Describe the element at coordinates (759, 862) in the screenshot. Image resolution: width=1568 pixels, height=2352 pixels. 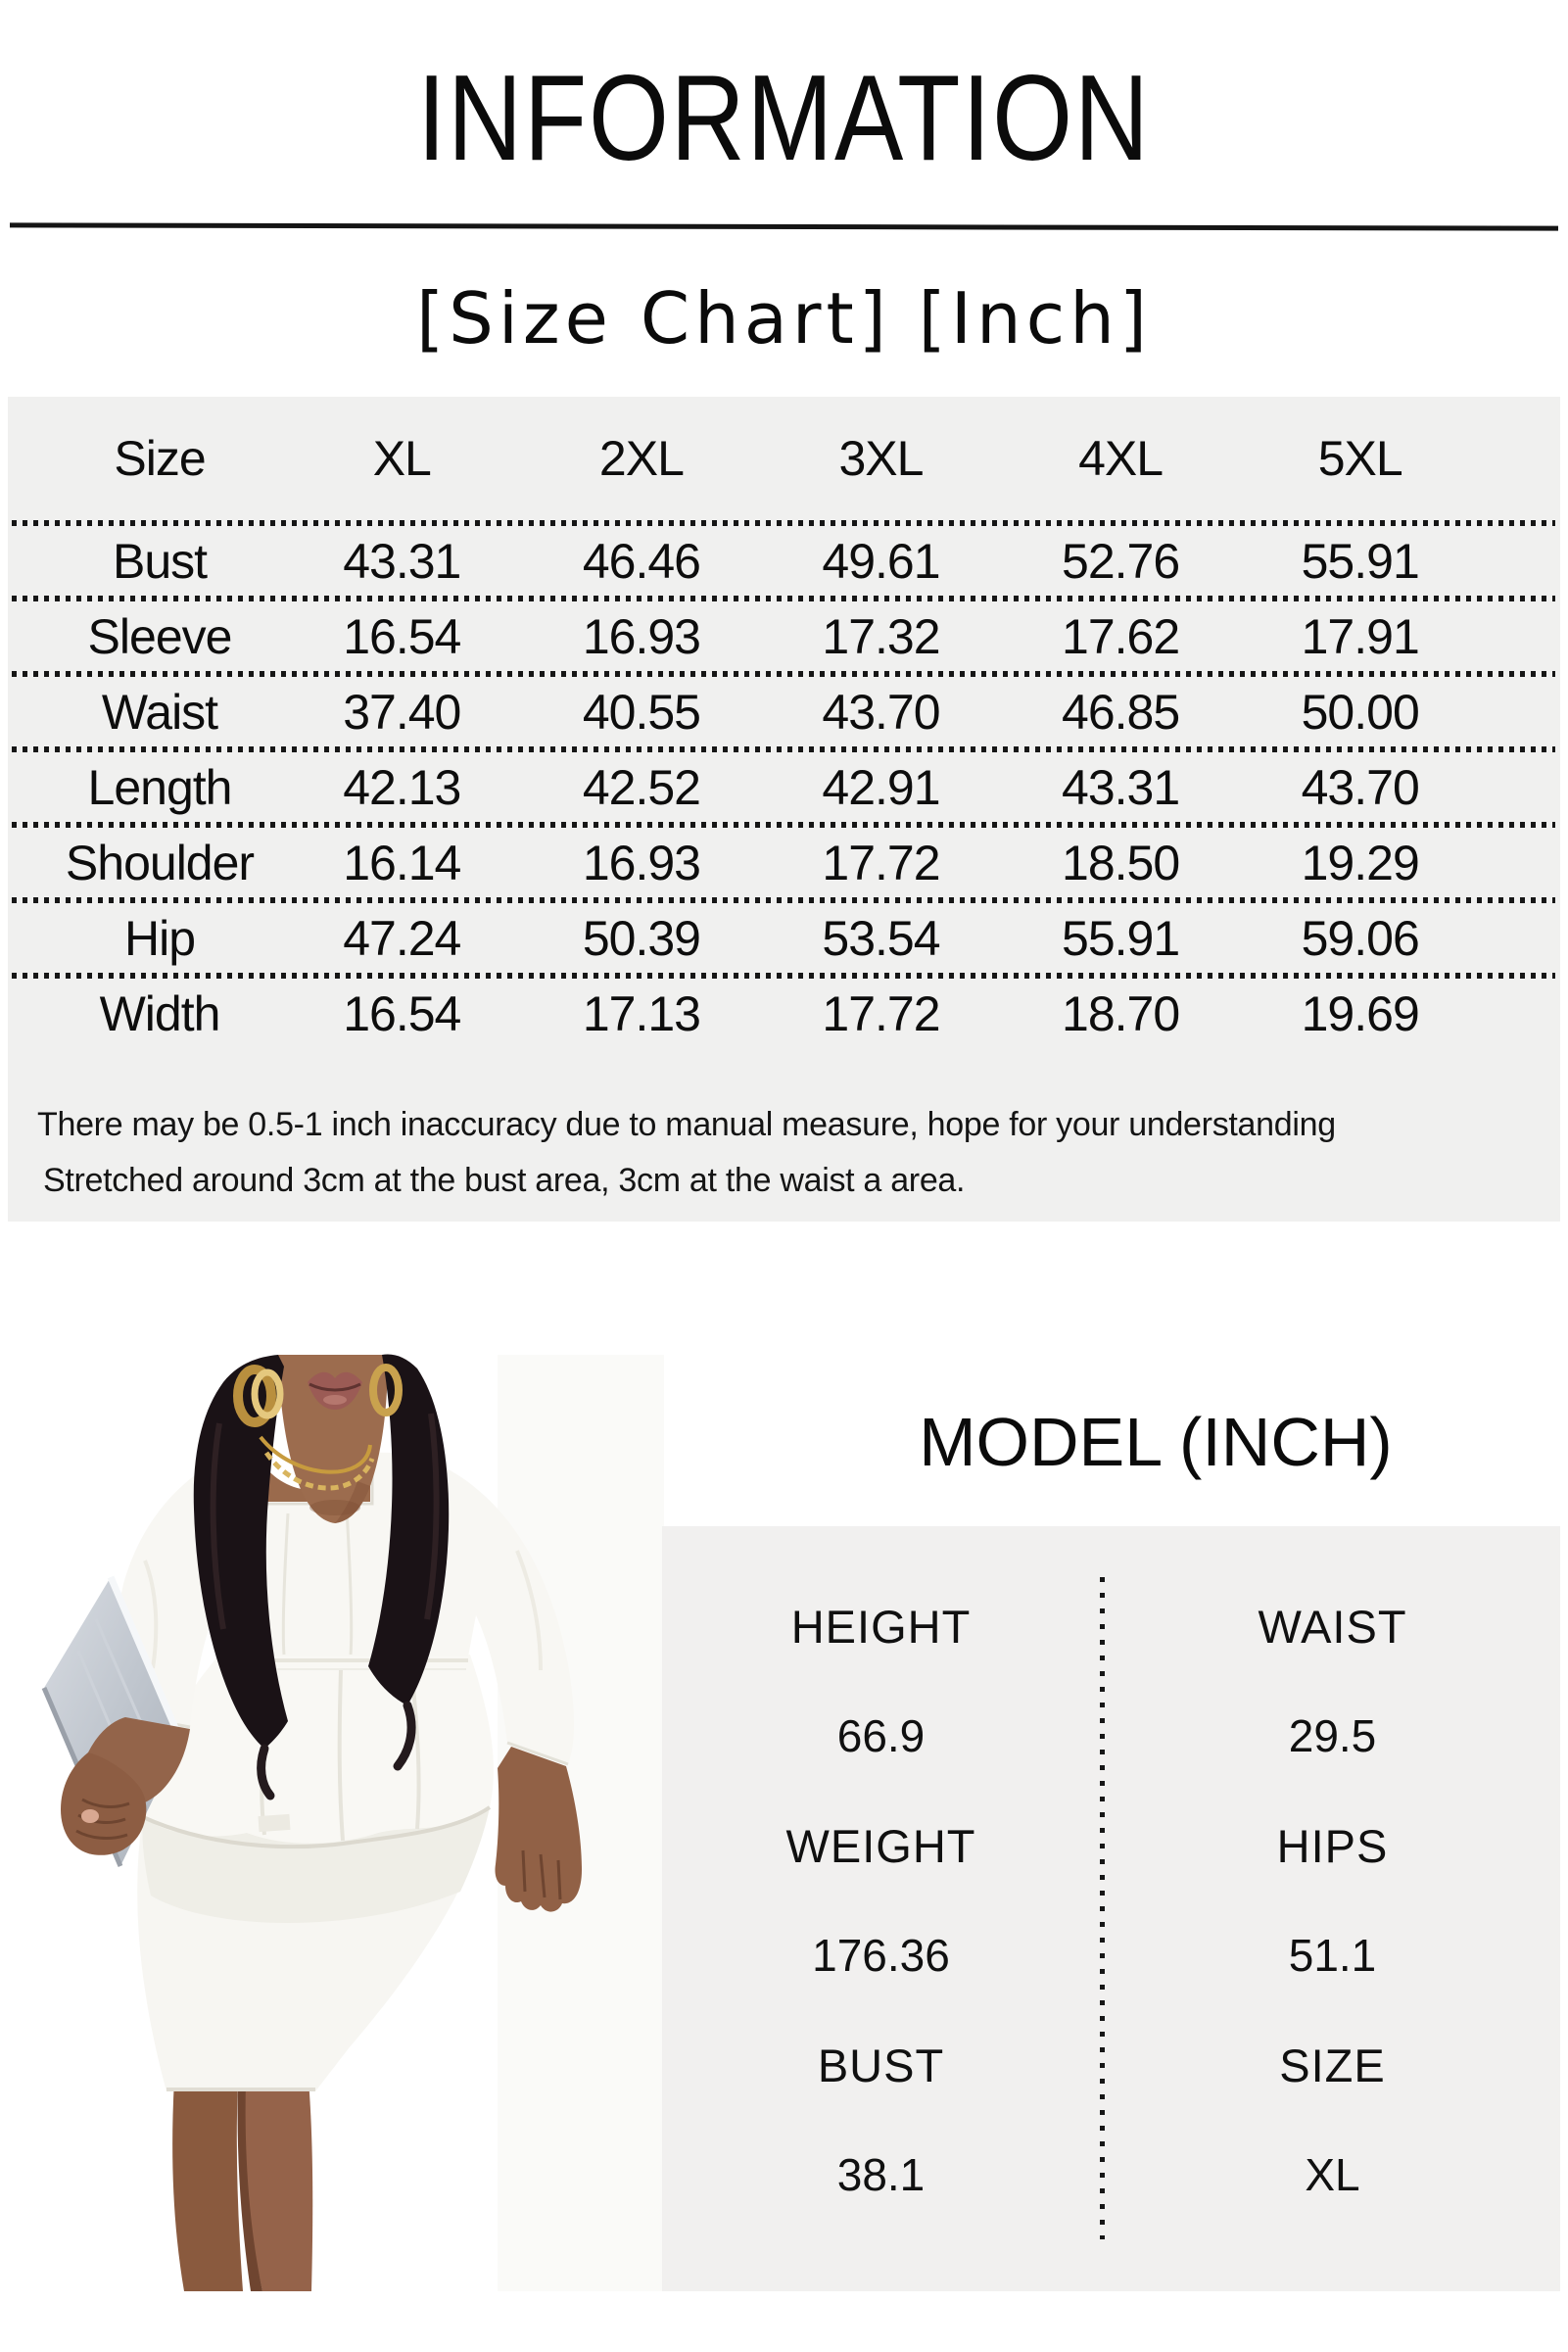
I see `table-row-shoulder: Shoulder 16.14 16.93 17.72 18.50 19.29` at that location.